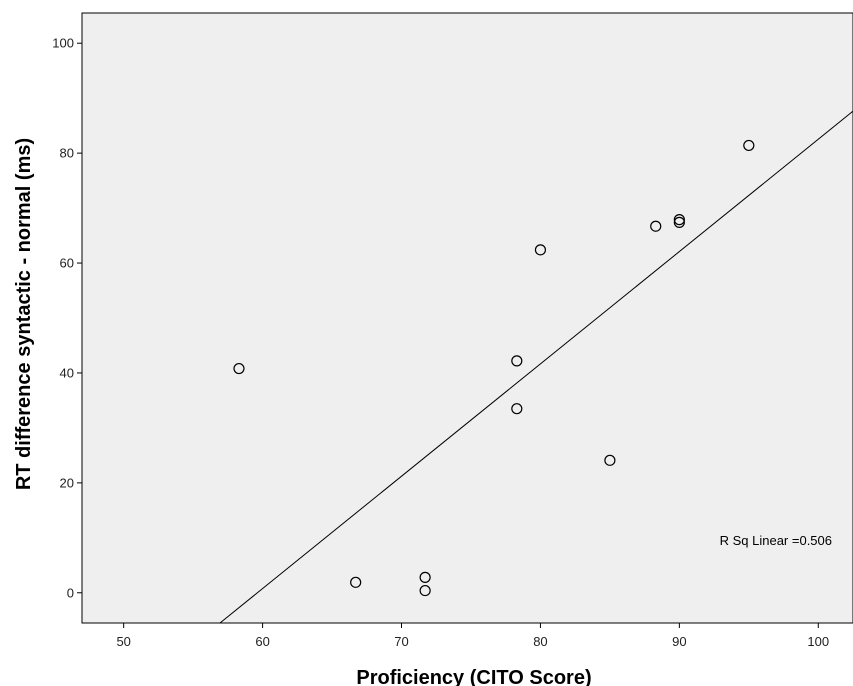 The height and width of the screenshot is (686, 853). I want to click on x-tick-label: 60, so click(262, 641).